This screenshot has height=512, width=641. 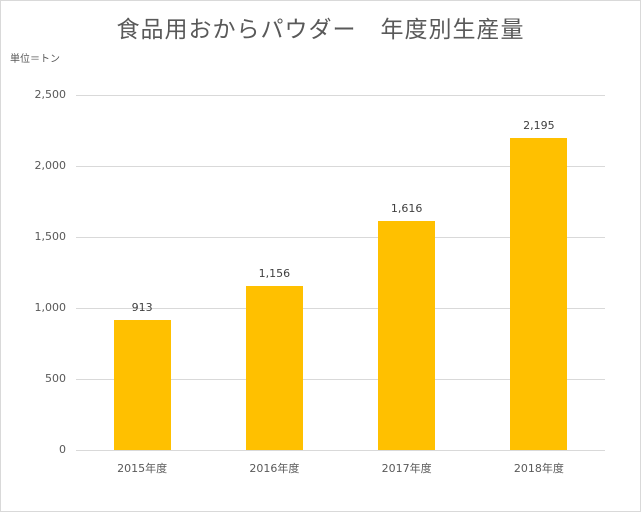 I want to click on x-axis-line, so click(x=340, y=450).